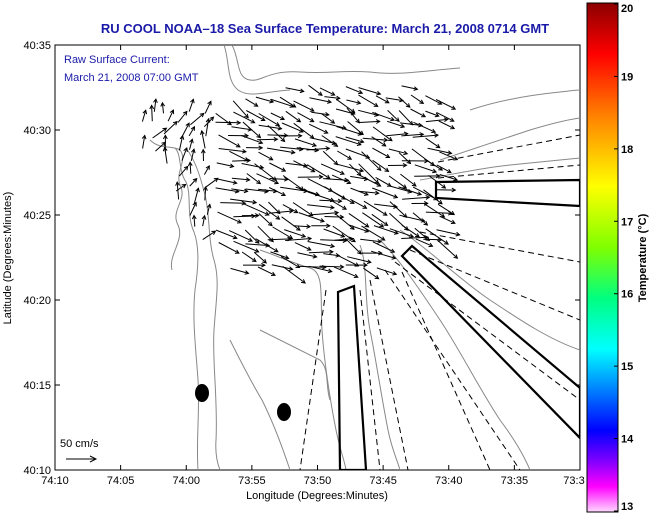  I want to click on x-tick-label: 73:35, so click(515, 481).